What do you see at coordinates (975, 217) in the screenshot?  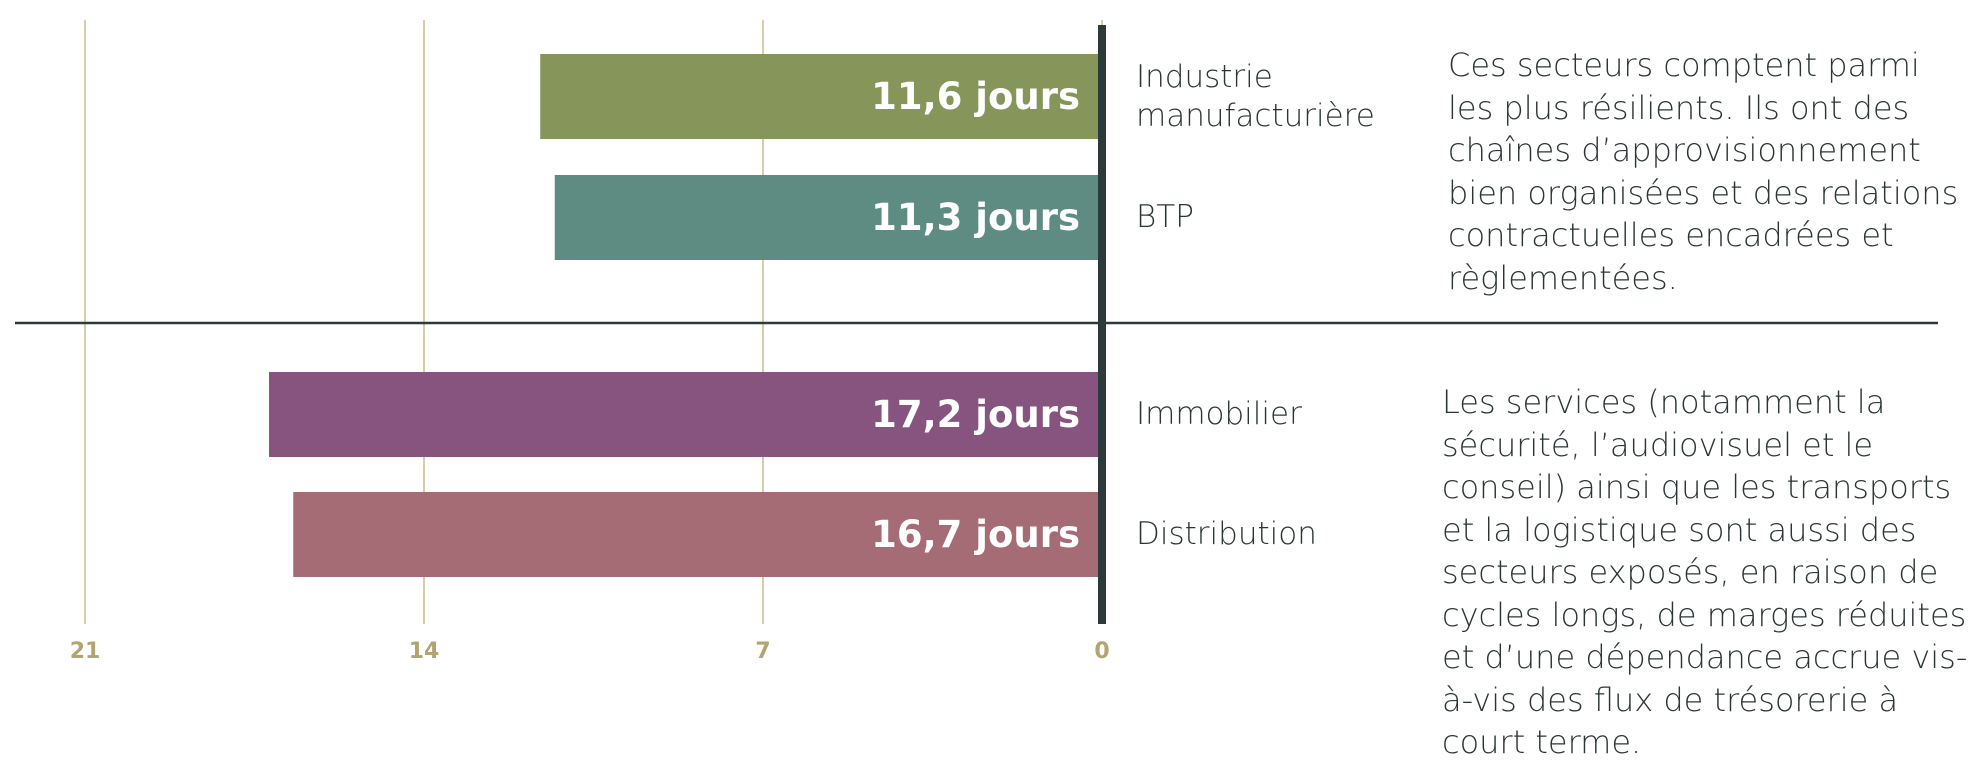 I see `value-label: 11,3 jours` at bounding box center [975, 217].